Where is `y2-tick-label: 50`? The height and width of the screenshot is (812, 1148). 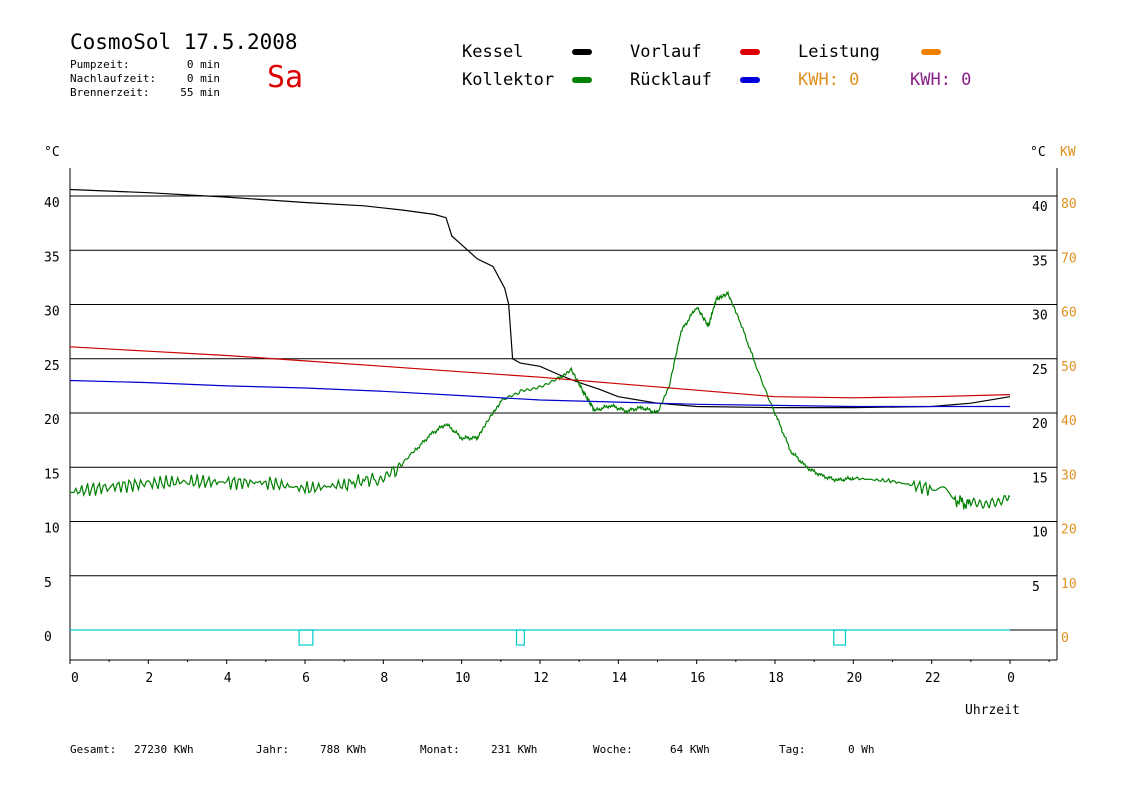
y2-tick-label: 50 is located at coordinates (1069, 367).